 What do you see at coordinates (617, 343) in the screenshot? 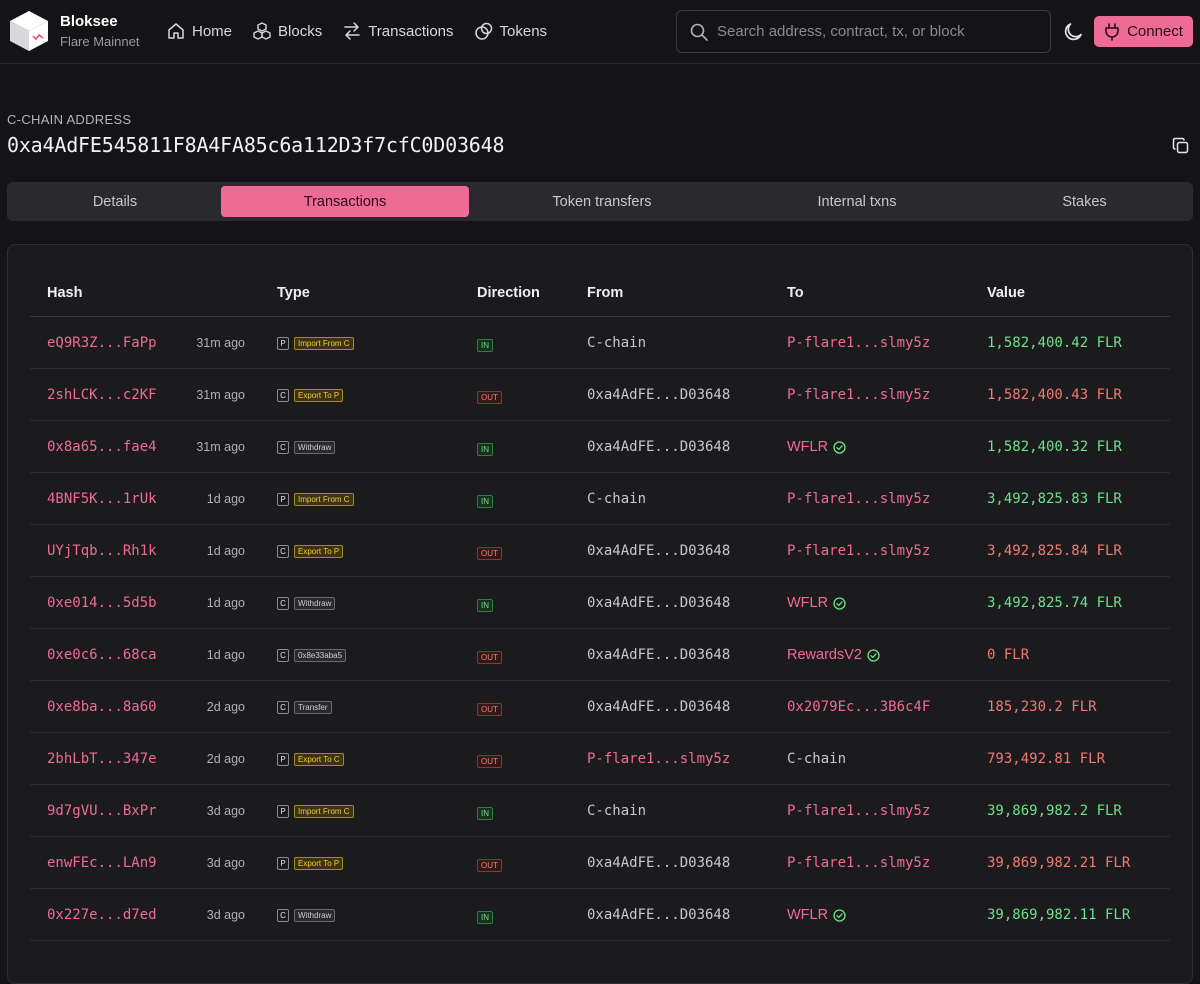
I see `from-address: C-chain` at bounding box center [617, 343].